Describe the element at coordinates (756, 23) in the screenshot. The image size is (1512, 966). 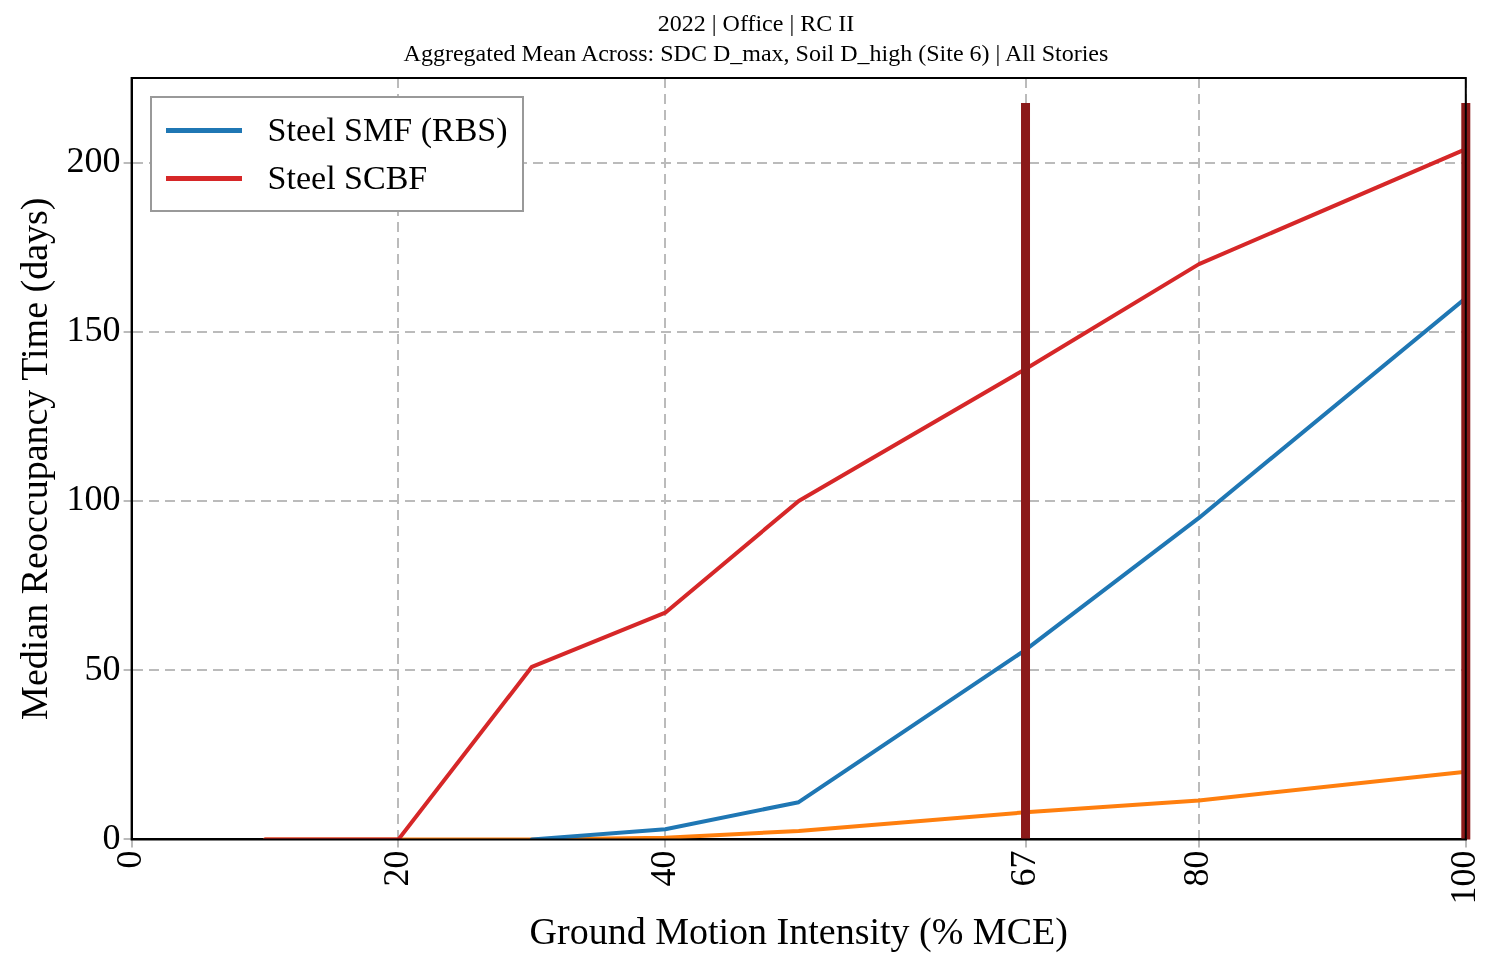
I see `chart-title: 2022 | Office | RC II` at that location.